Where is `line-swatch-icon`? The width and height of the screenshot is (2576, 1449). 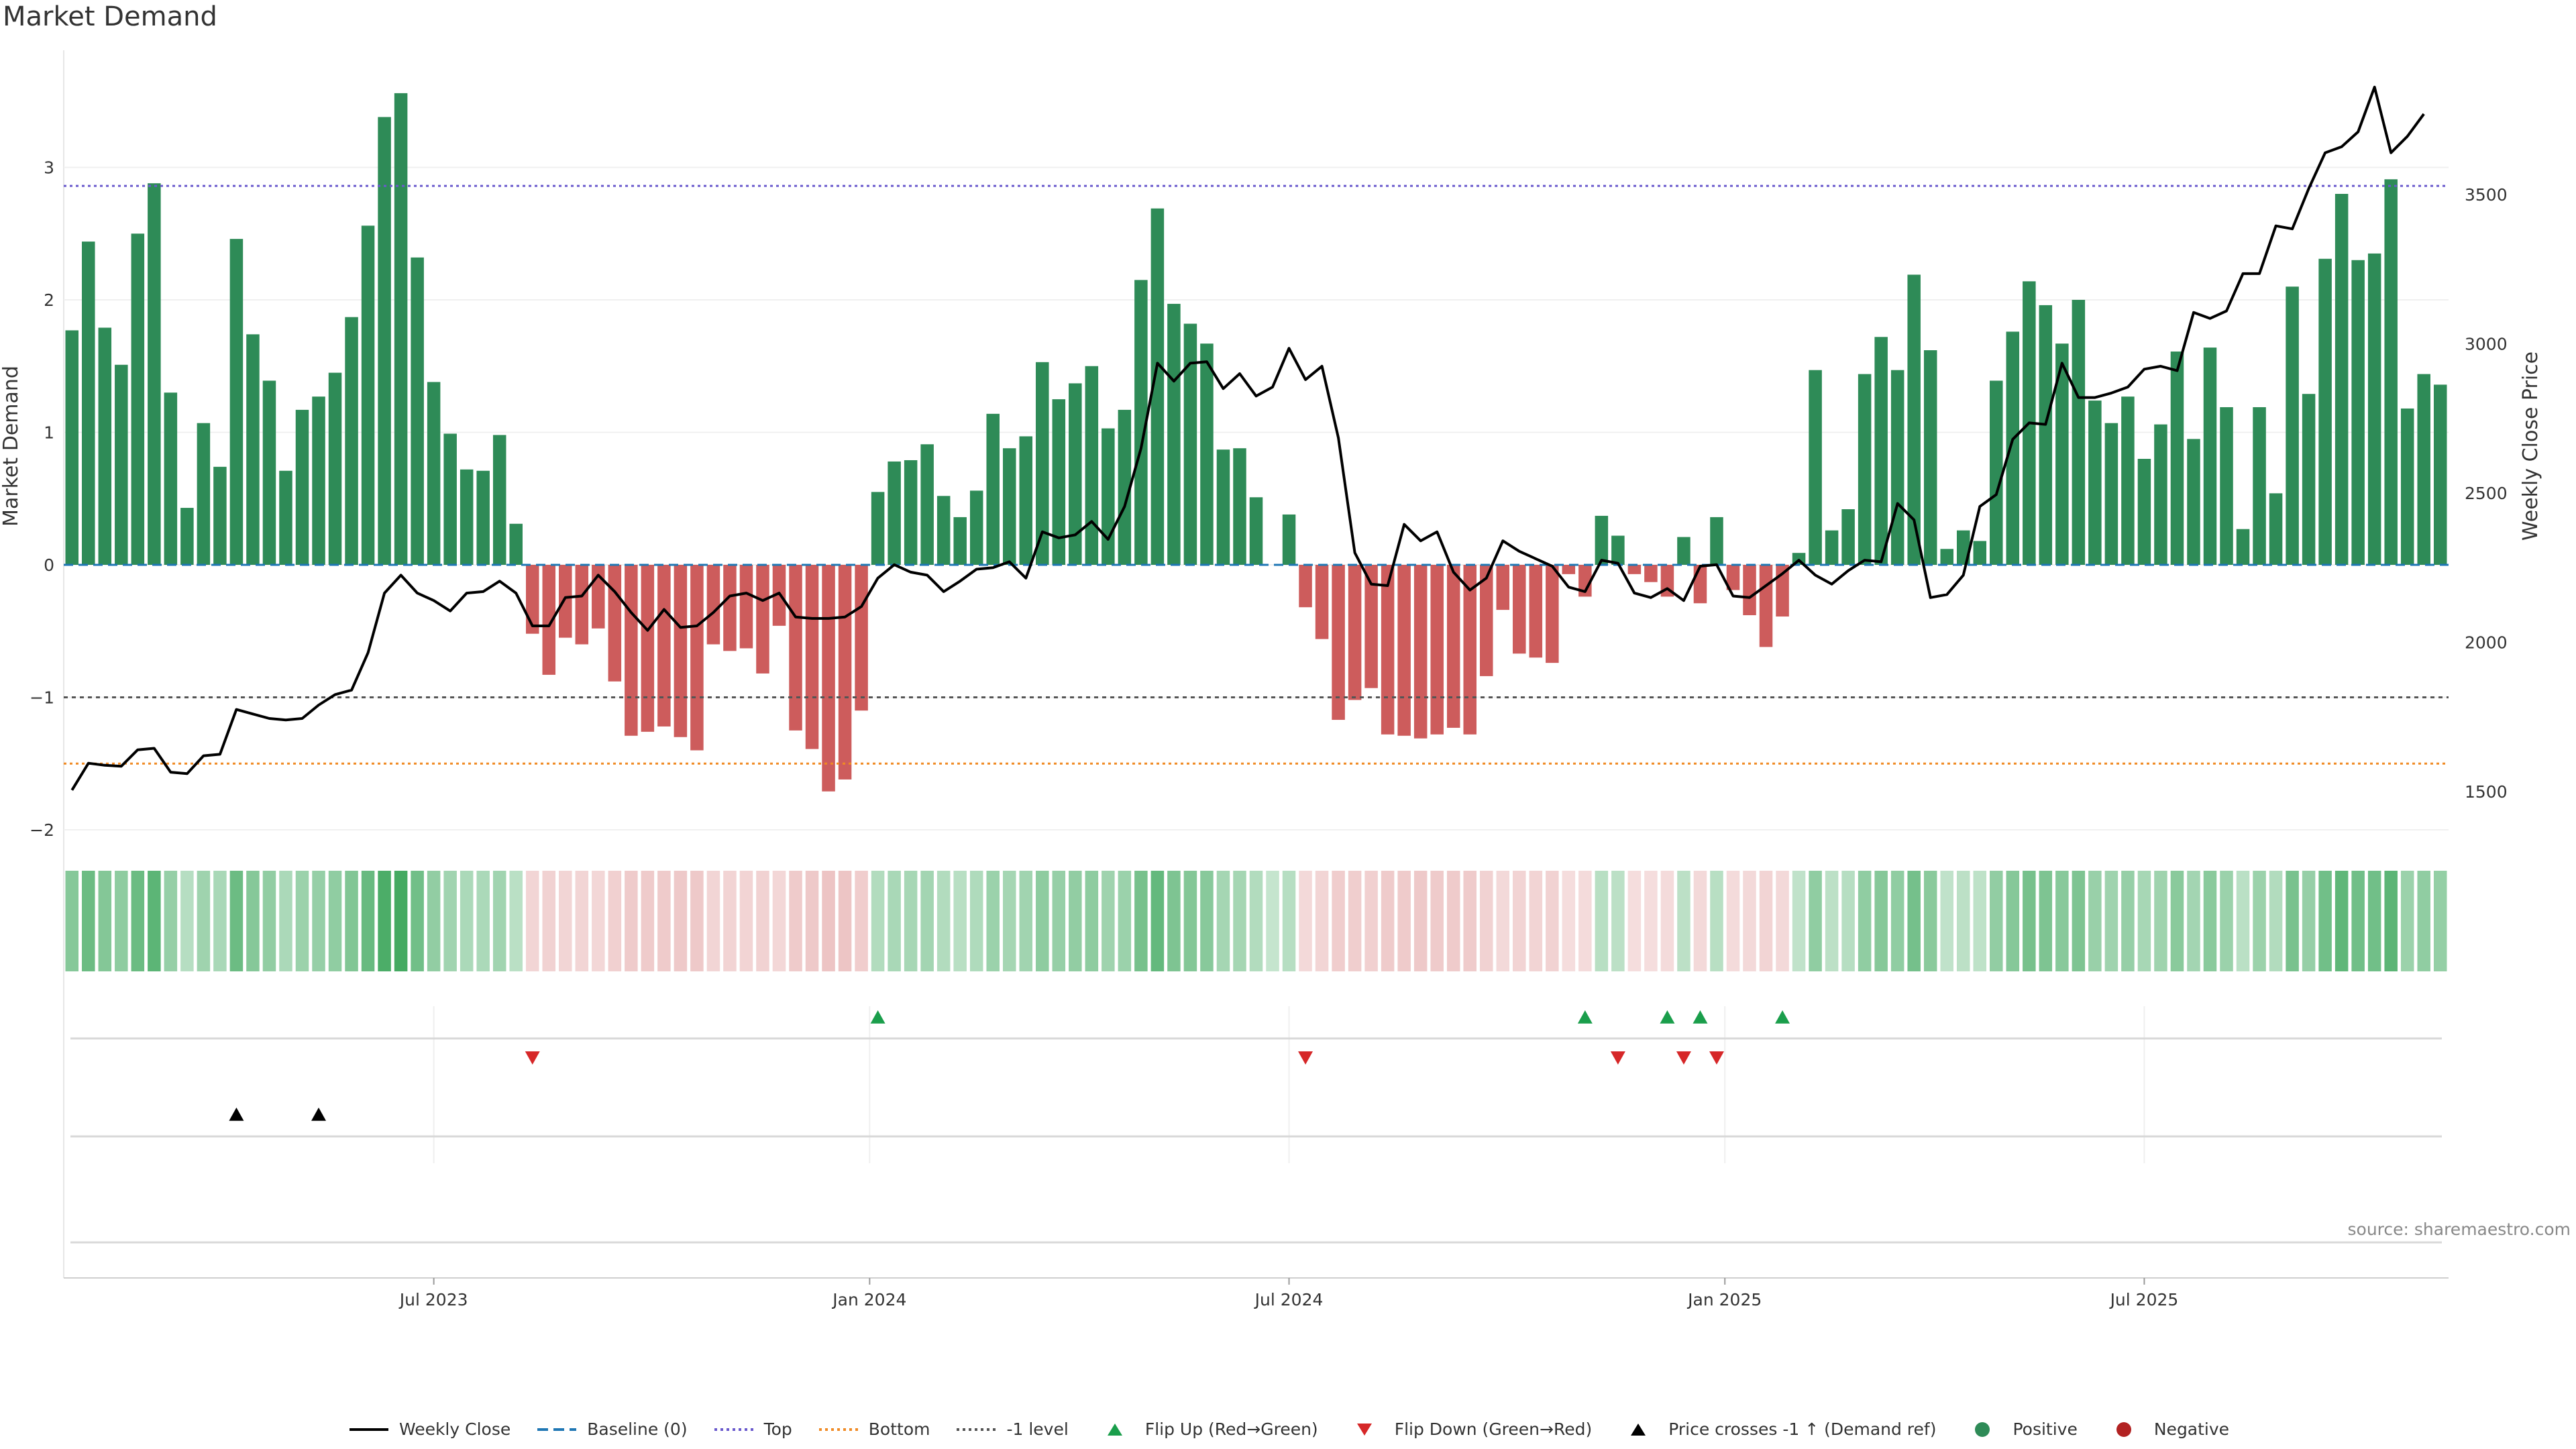
line-swatch-icon is located at coordinates (733, 1429).